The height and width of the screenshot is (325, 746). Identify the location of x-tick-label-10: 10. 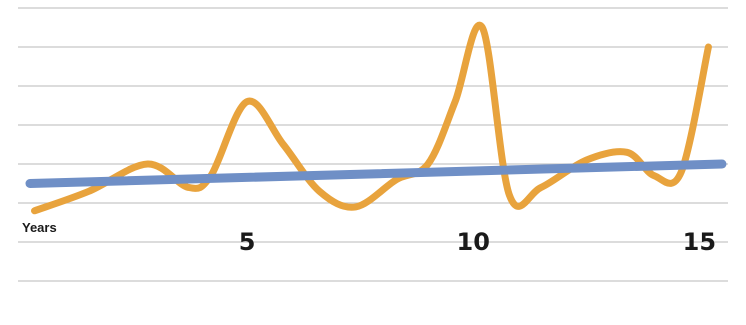
(473, 242).